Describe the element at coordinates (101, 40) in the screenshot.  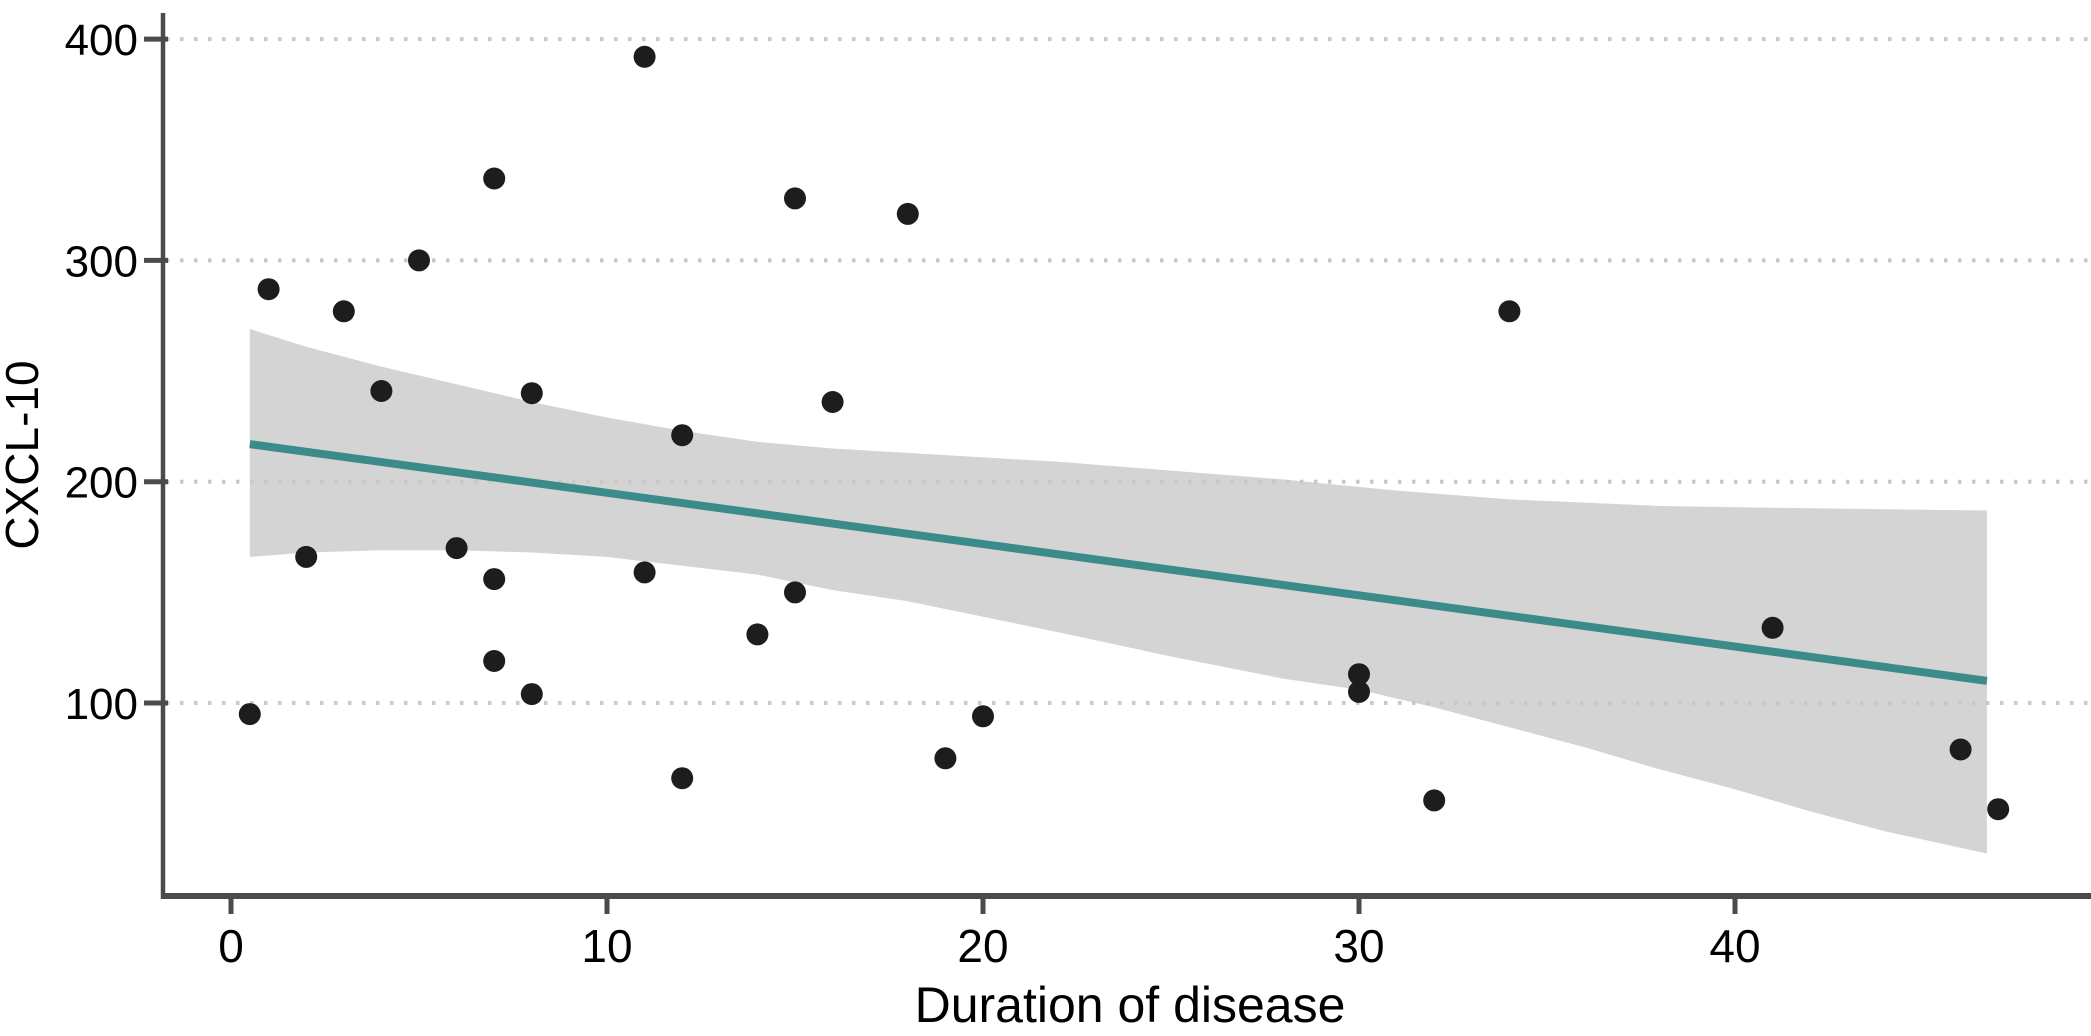
I see `y-tick-label-400: 400` at that location.